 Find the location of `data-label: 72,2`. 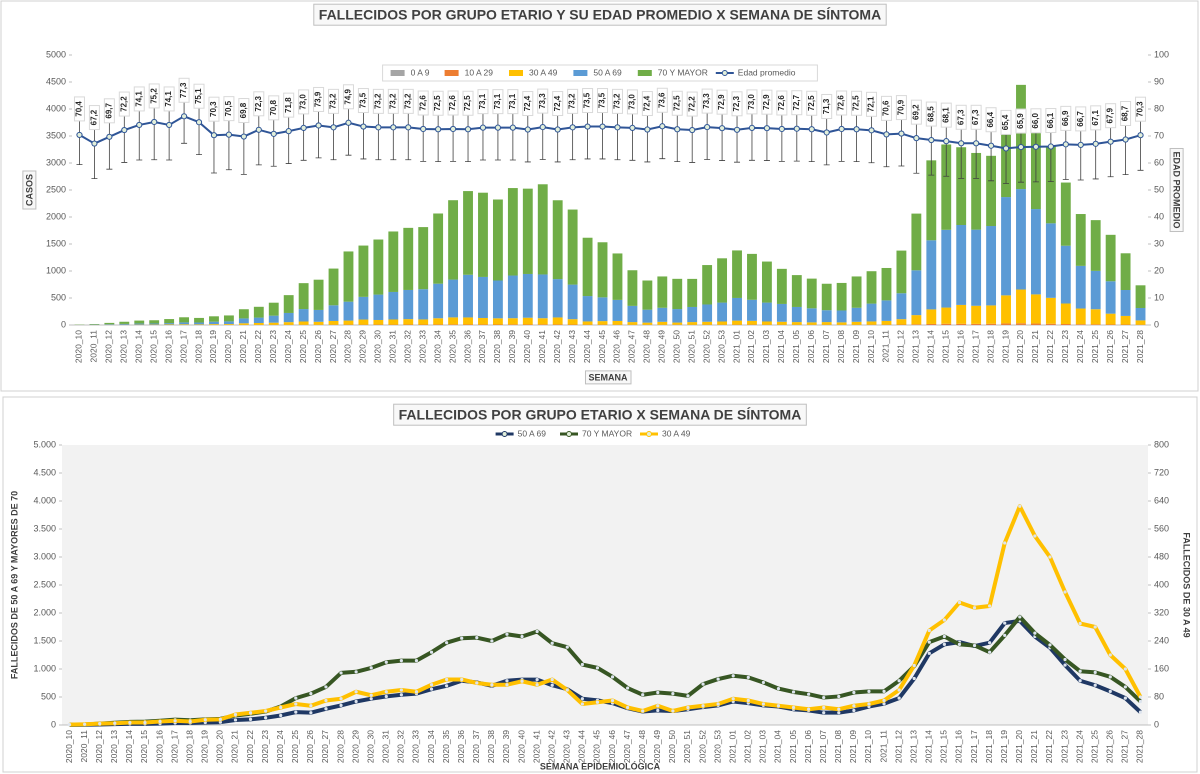

data-label: 72,2 is located at coordinates (123, 104).